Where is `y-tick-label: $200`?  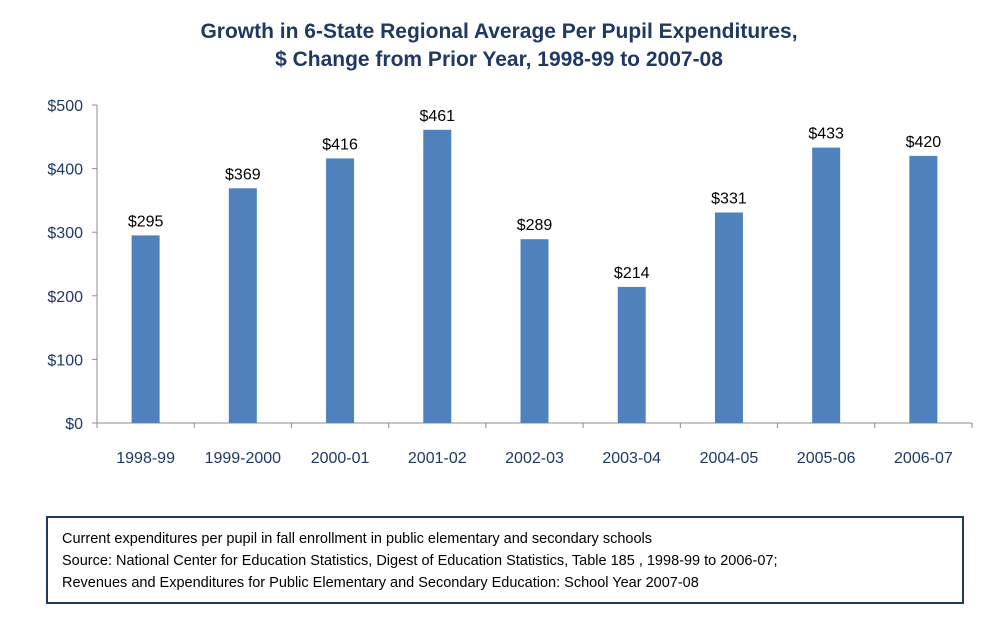 y-tick-label: $200 is located at coordinates (65, 297).